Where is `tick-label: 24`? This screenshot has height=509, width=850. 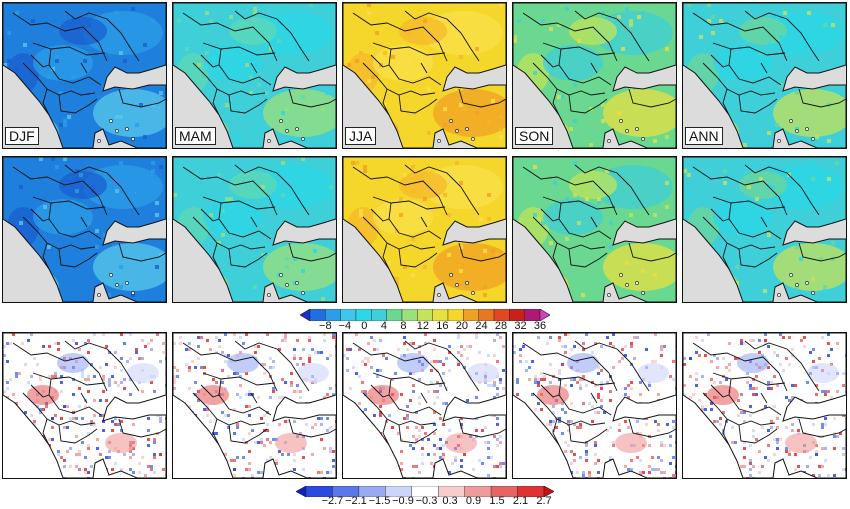 tick-label: 24 is located at coordinates (481, 326).